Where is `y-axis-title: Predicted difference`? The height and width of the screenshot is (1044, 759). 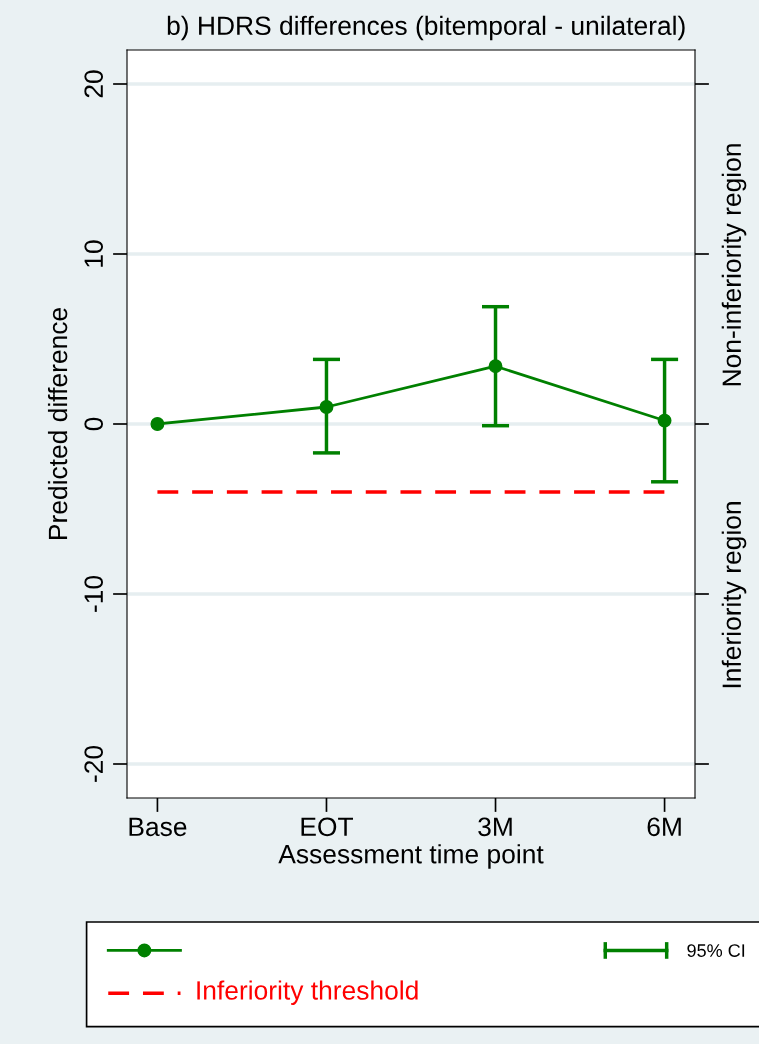
y-axis-title: Predicted difference is located at coordinates (57, 423).